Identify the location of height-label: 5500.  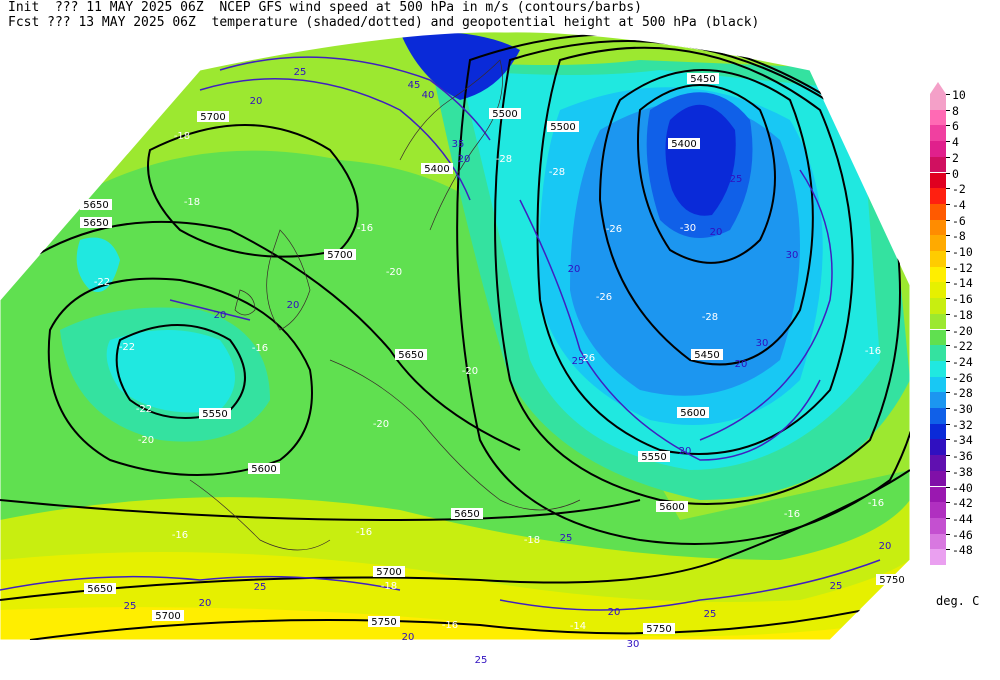
(562, 127).